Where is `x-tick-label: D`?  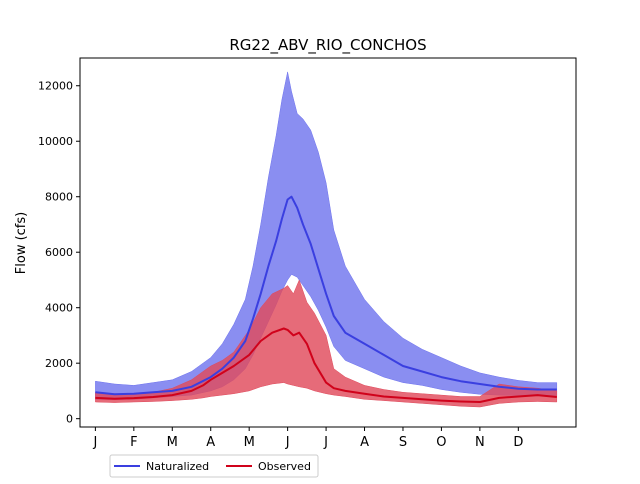 x-tick-label: D is located at coordinates (518, 442).